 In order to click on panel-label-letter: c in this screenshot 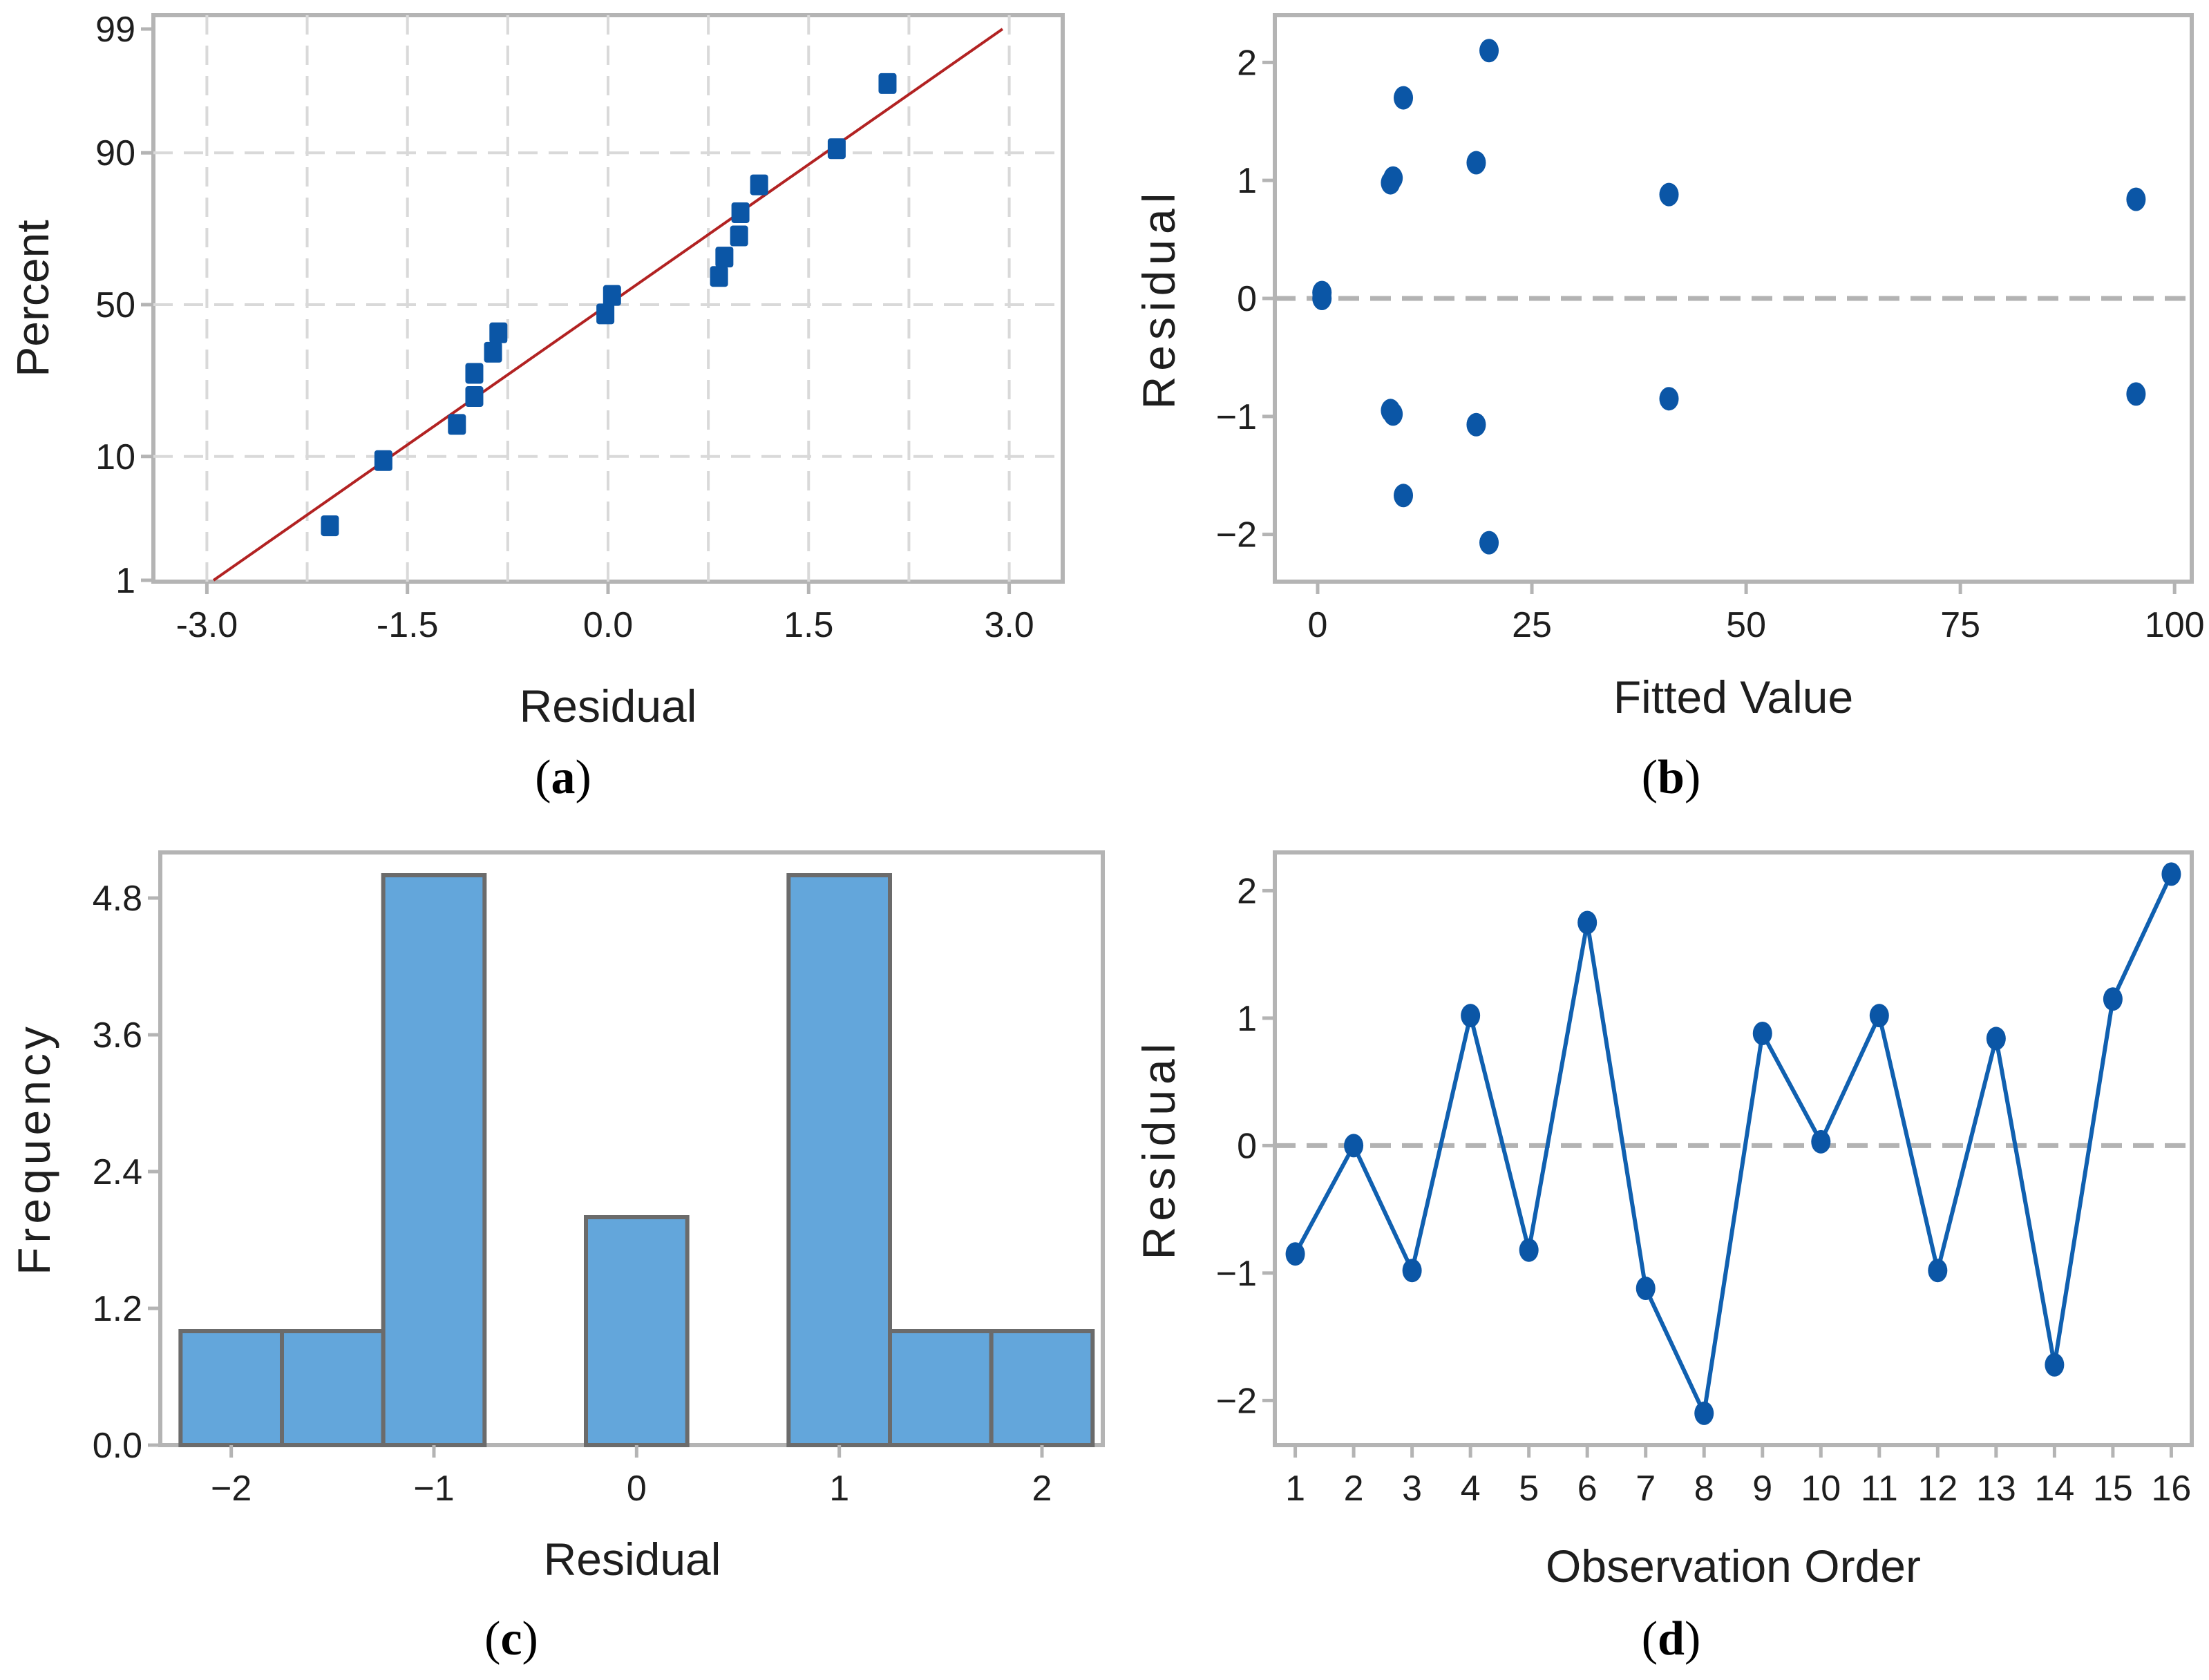, I will do `click(511, 1638)`.